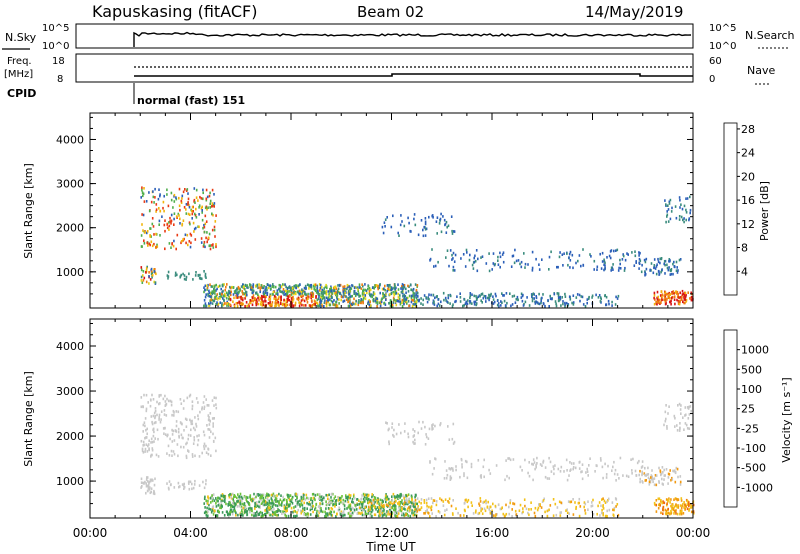  I want to click on freq-trace, so click(413, 75).